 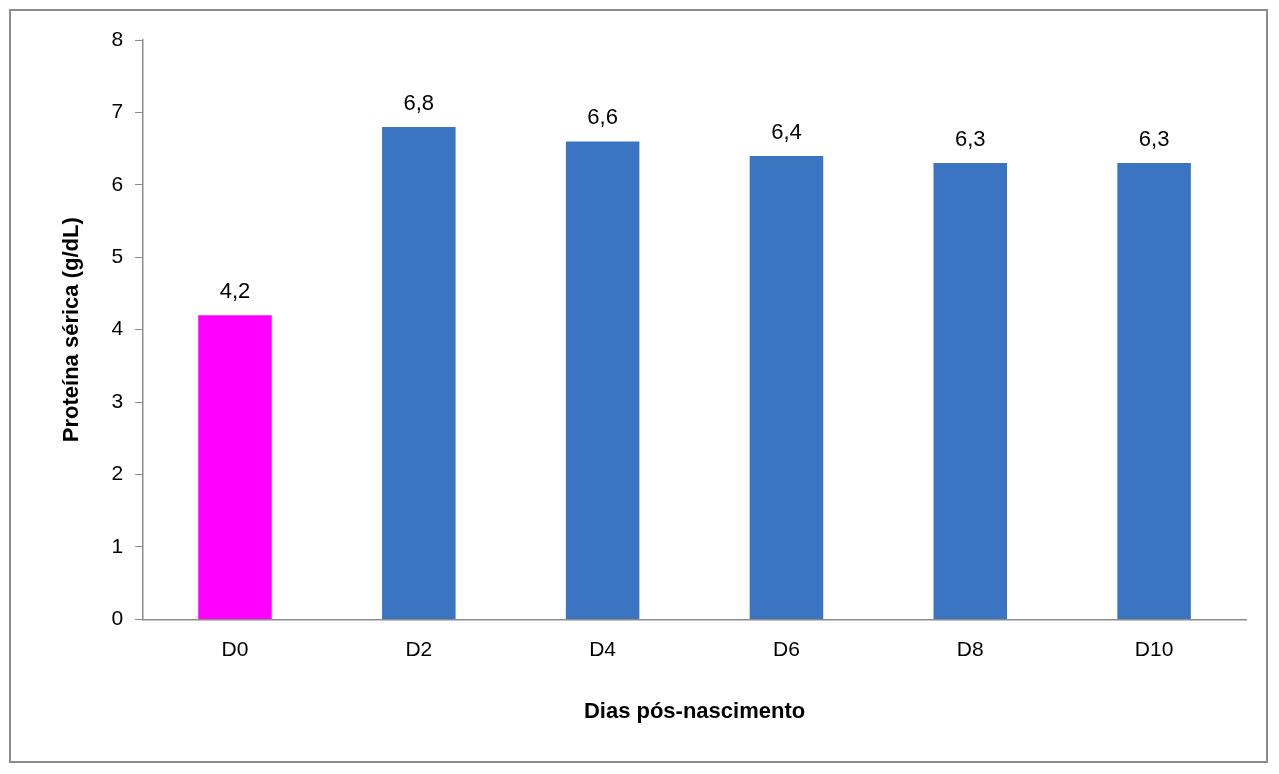 I want to click on y-axis-title: Proteína sérica (g/dL), so click(x=71, y=330).